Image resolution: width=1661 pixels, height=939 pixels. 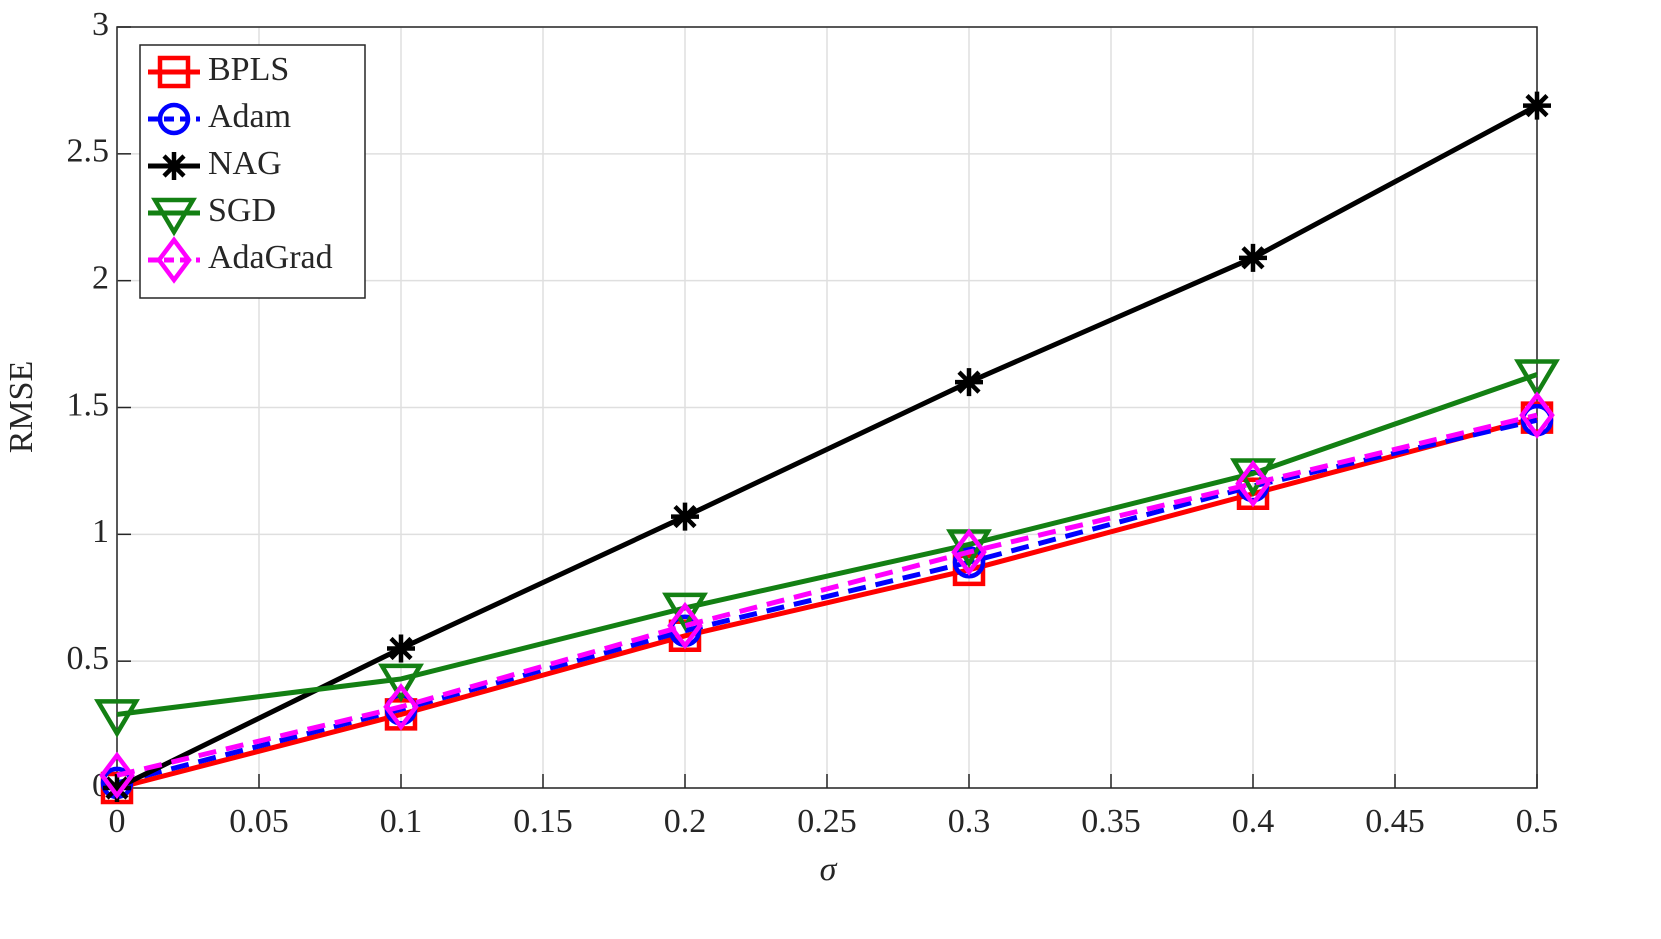 What do you see at coordinates (827, 821) in the screenshot?
I see `x-tick-label: 0.25` at bounding box center [827, 821].